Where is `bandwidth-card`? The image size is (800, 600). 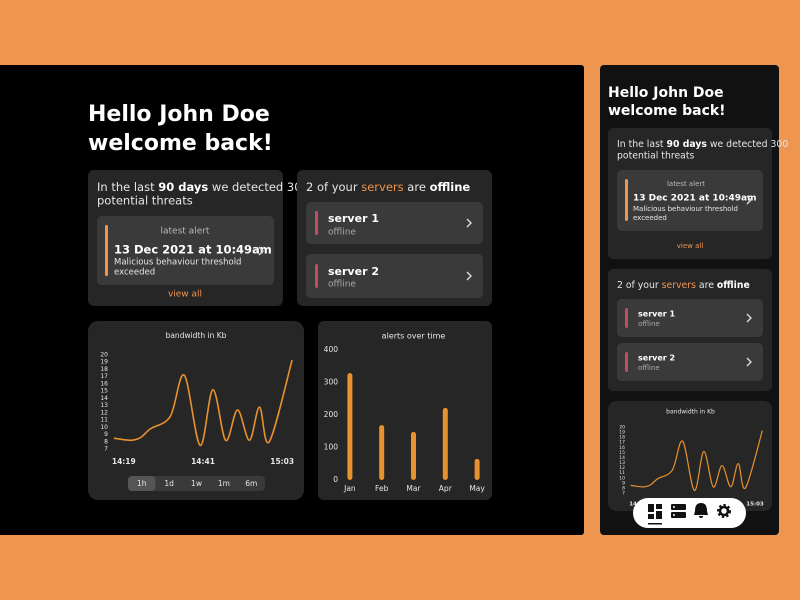
bandwidth-card is located at coordinates (196, 410).